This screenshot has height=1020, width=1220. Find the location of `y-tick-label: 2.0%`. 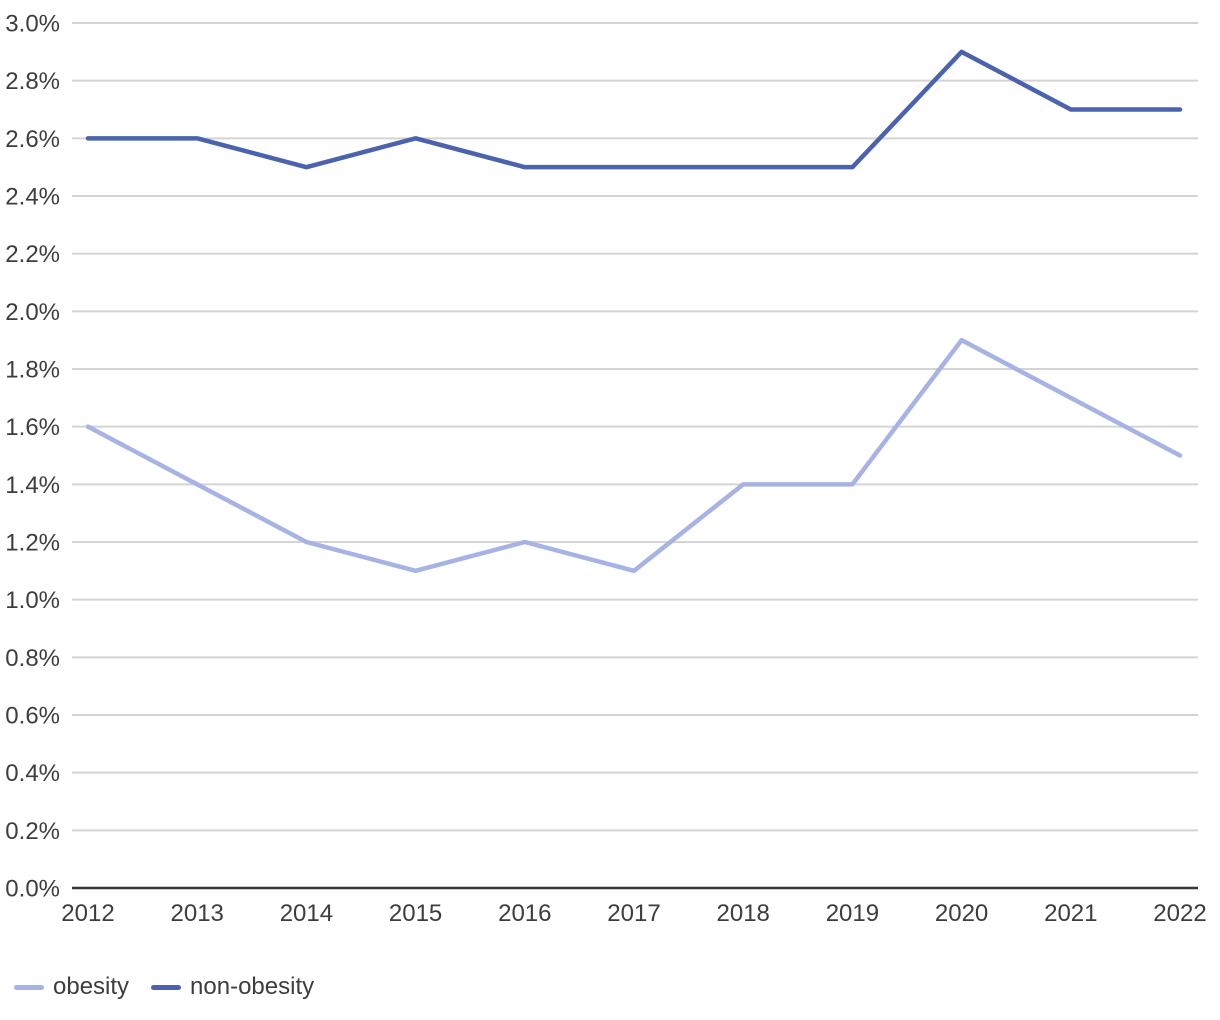

y-tick-label: 2.0% is located at coordinates (32, 312).